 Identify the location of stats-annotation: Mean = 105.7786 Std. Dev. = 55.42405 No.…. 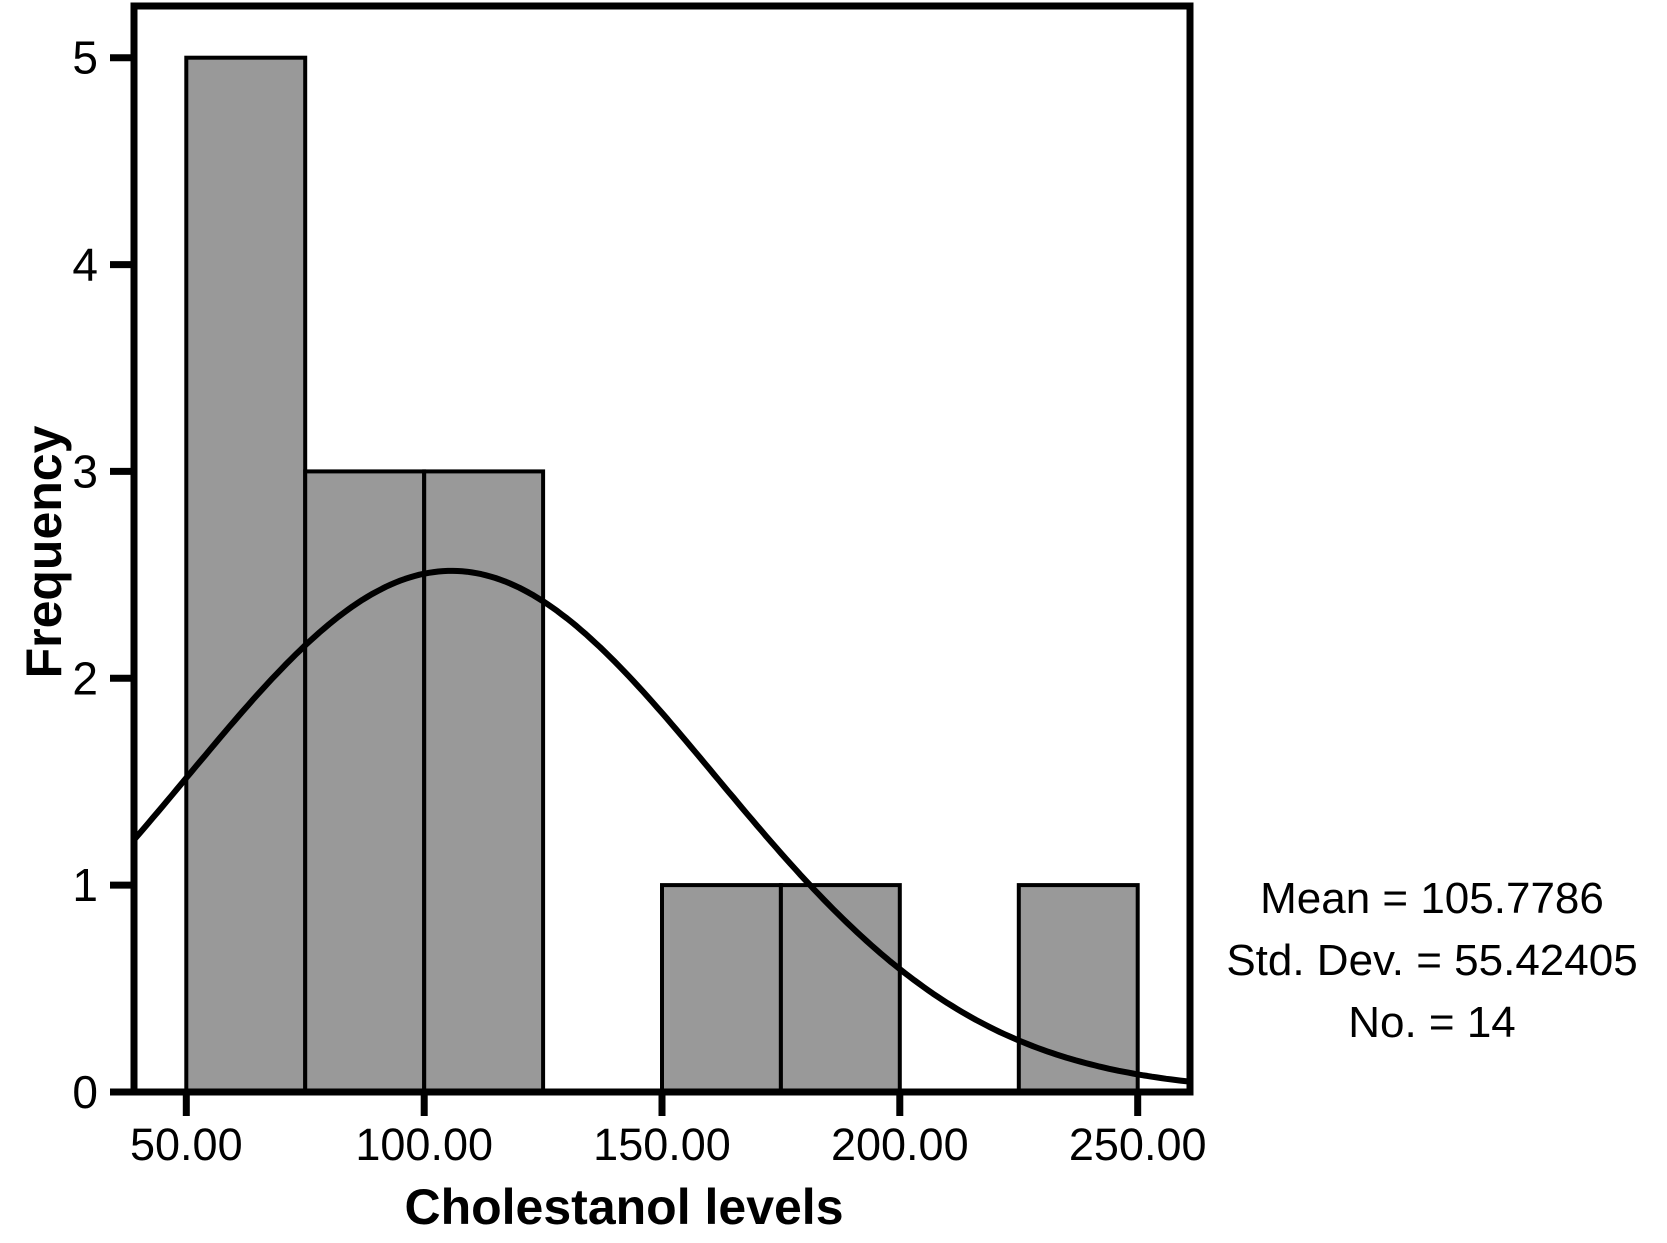
(1432, 961).